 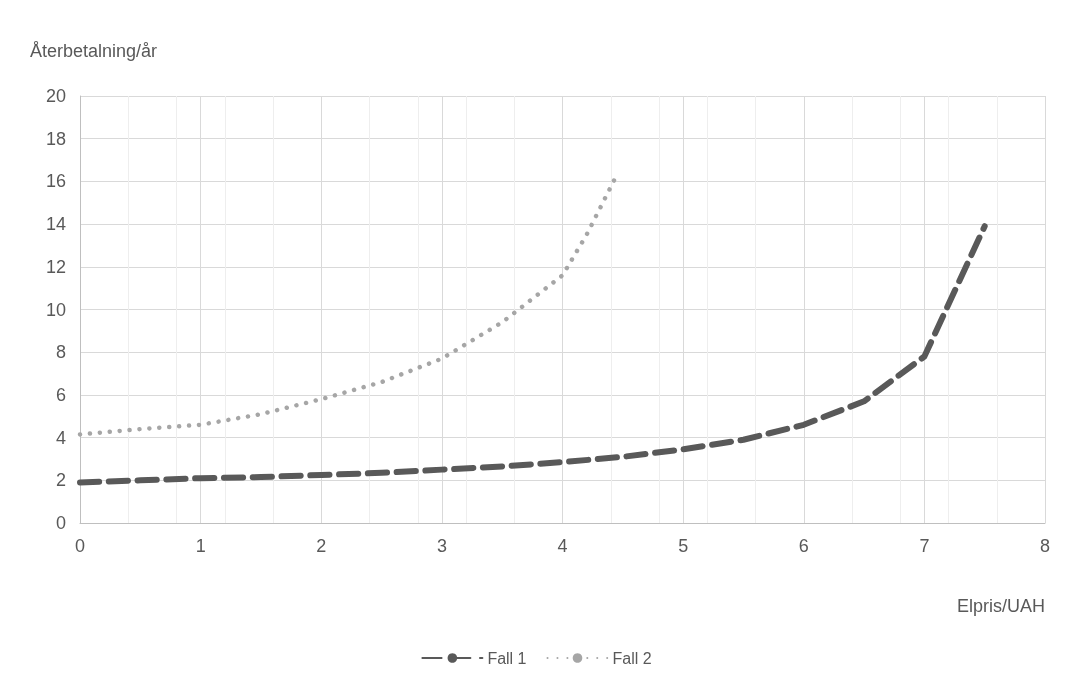 What do you see at coordinates (55, 96) in the screenshot?
I see `y-tick-label: 20` at bounding box center [55, 96].